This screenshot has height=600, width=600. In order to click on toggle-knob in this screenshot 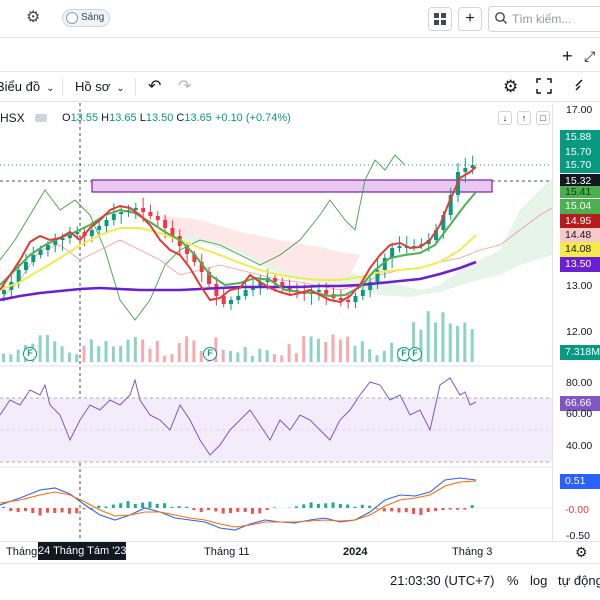, I will do `click(72, 18)`.